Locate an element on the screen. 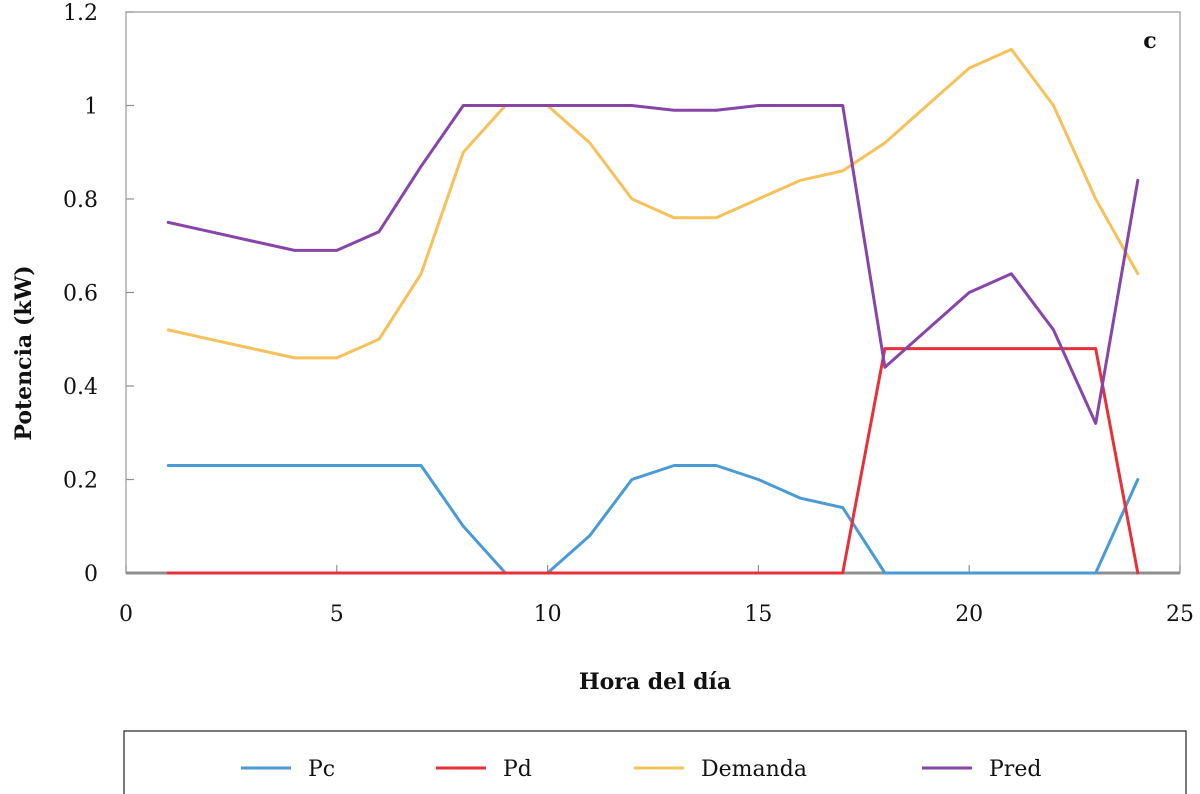 This screenshot has width=1200, height=794. y-tick-label: 1.2 is located at coordinates (80, 13).